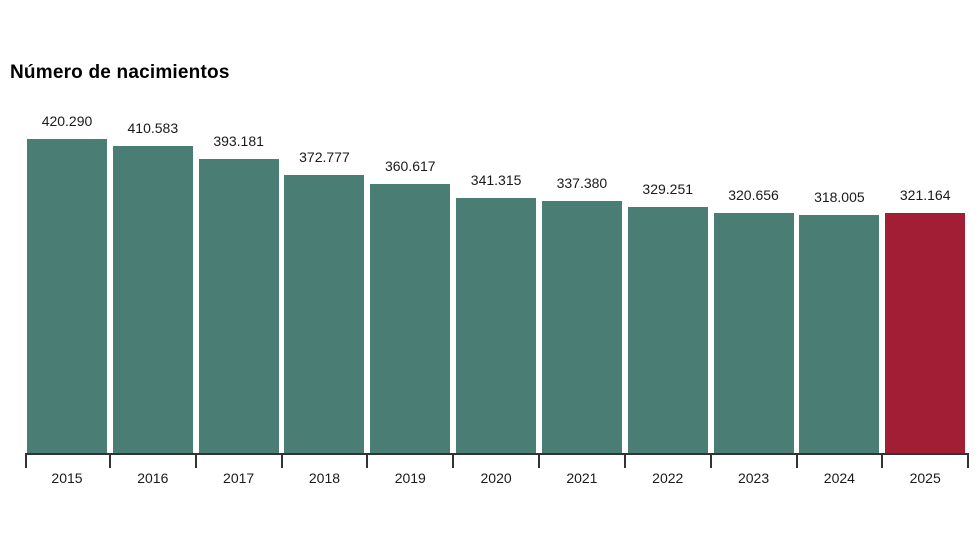  What do you see at coordinates (410, 318) in the screenshot?
I see `bar-2019` at bounding box center [410, 318].